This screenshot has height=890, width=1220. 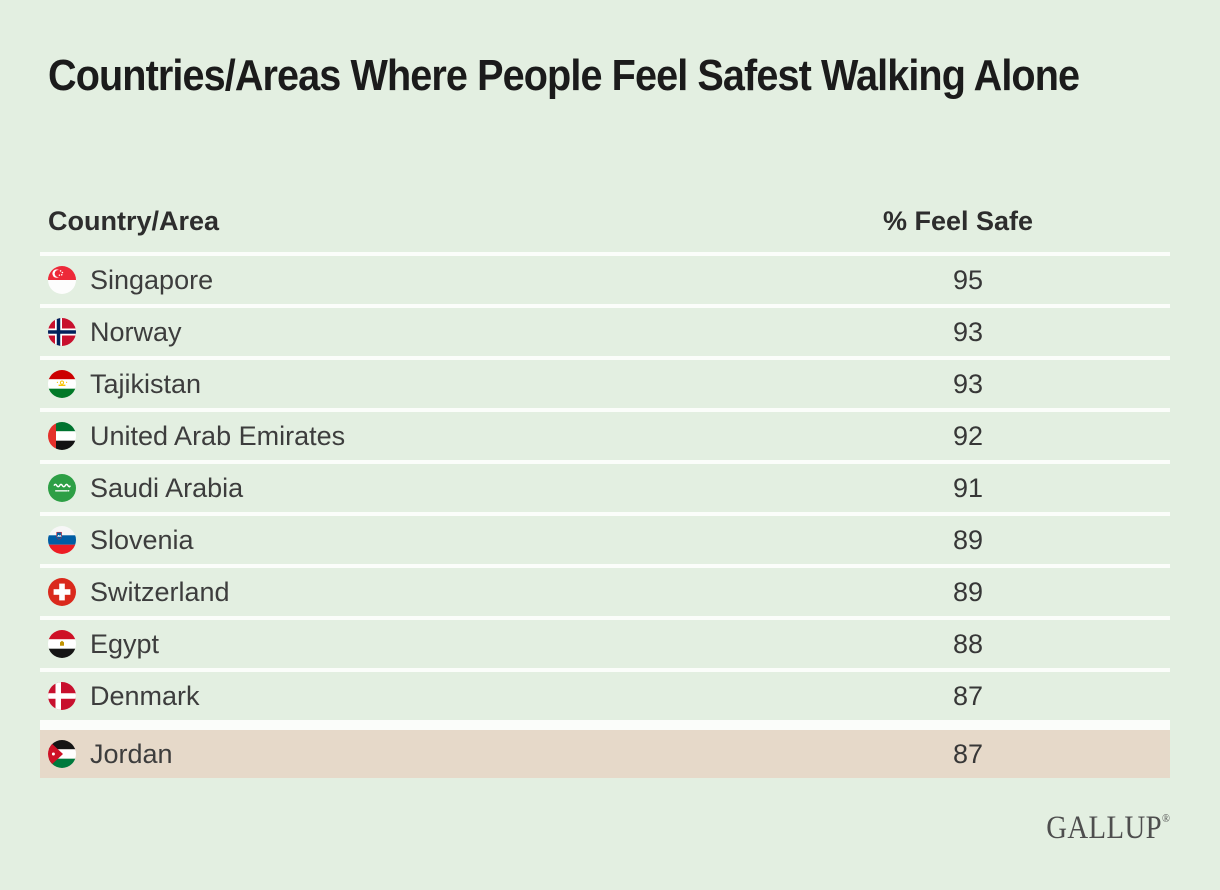 I want to click on table-row: Saudi Arabia 91, so click(x=605, y=486).